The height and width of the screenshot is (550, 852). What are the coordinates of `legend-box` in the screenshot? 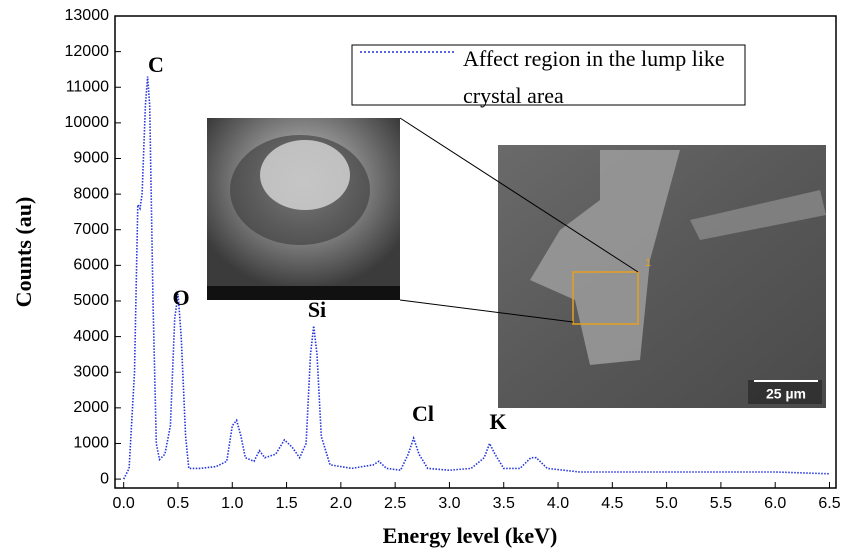 It's located at (548, 75).